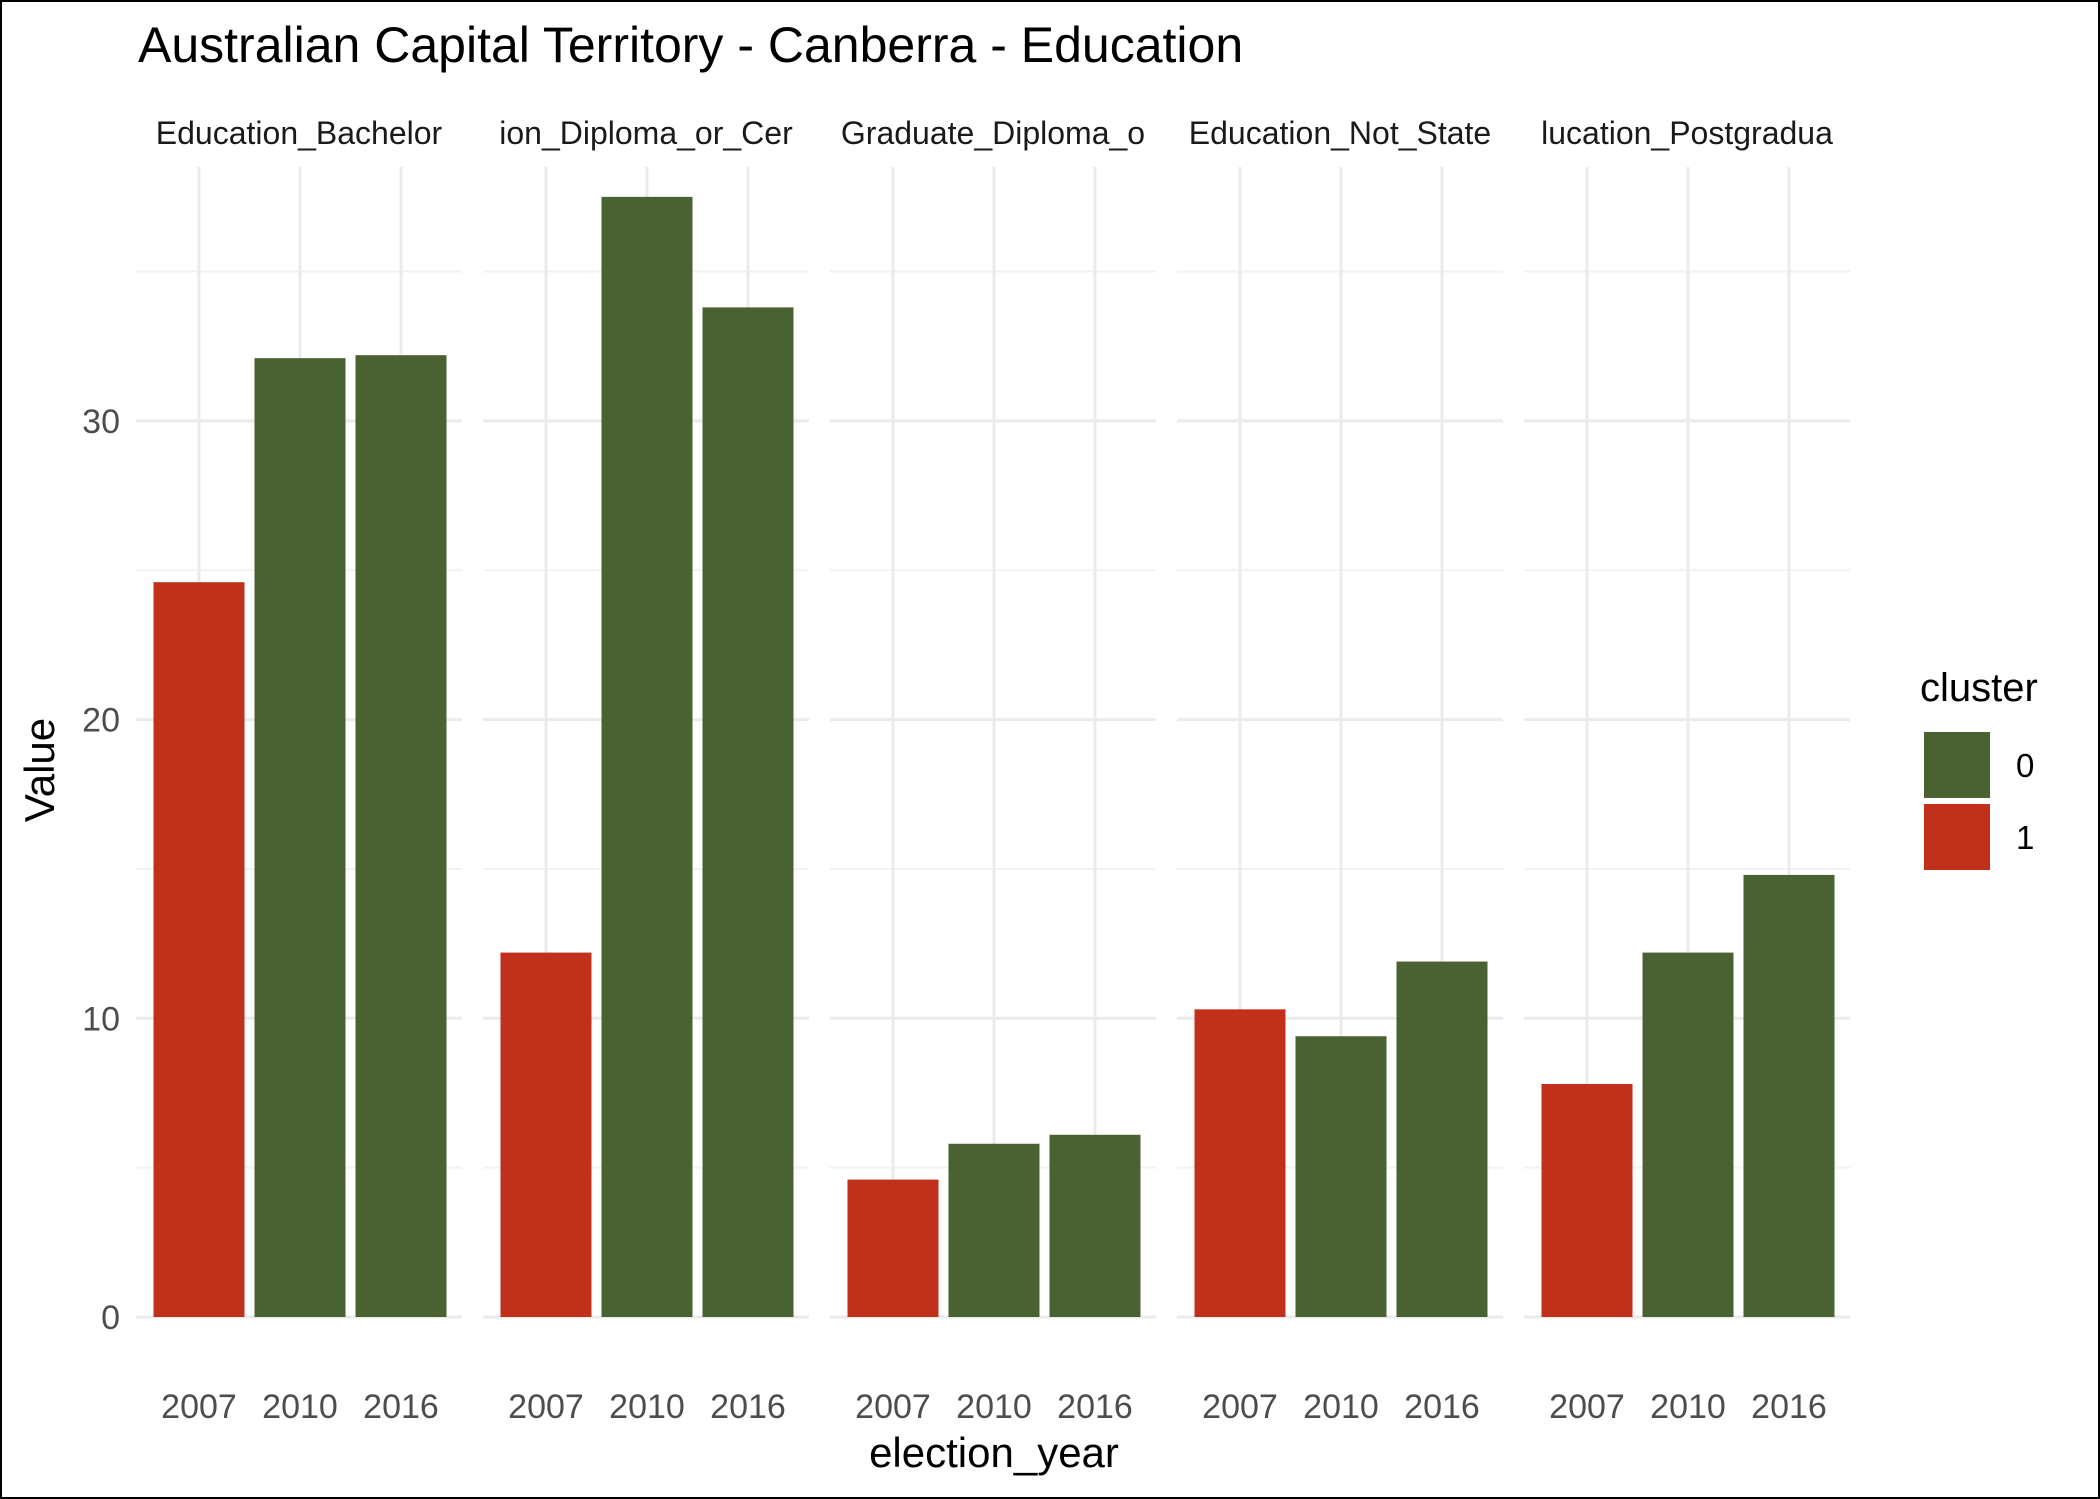 This screenshot has height=1499, width=2100. Describe the element at coordinates (1340, 770) in the screenshot. I see `facet-panel-4: Education_Not_State 2007 2010 2016` at that location.